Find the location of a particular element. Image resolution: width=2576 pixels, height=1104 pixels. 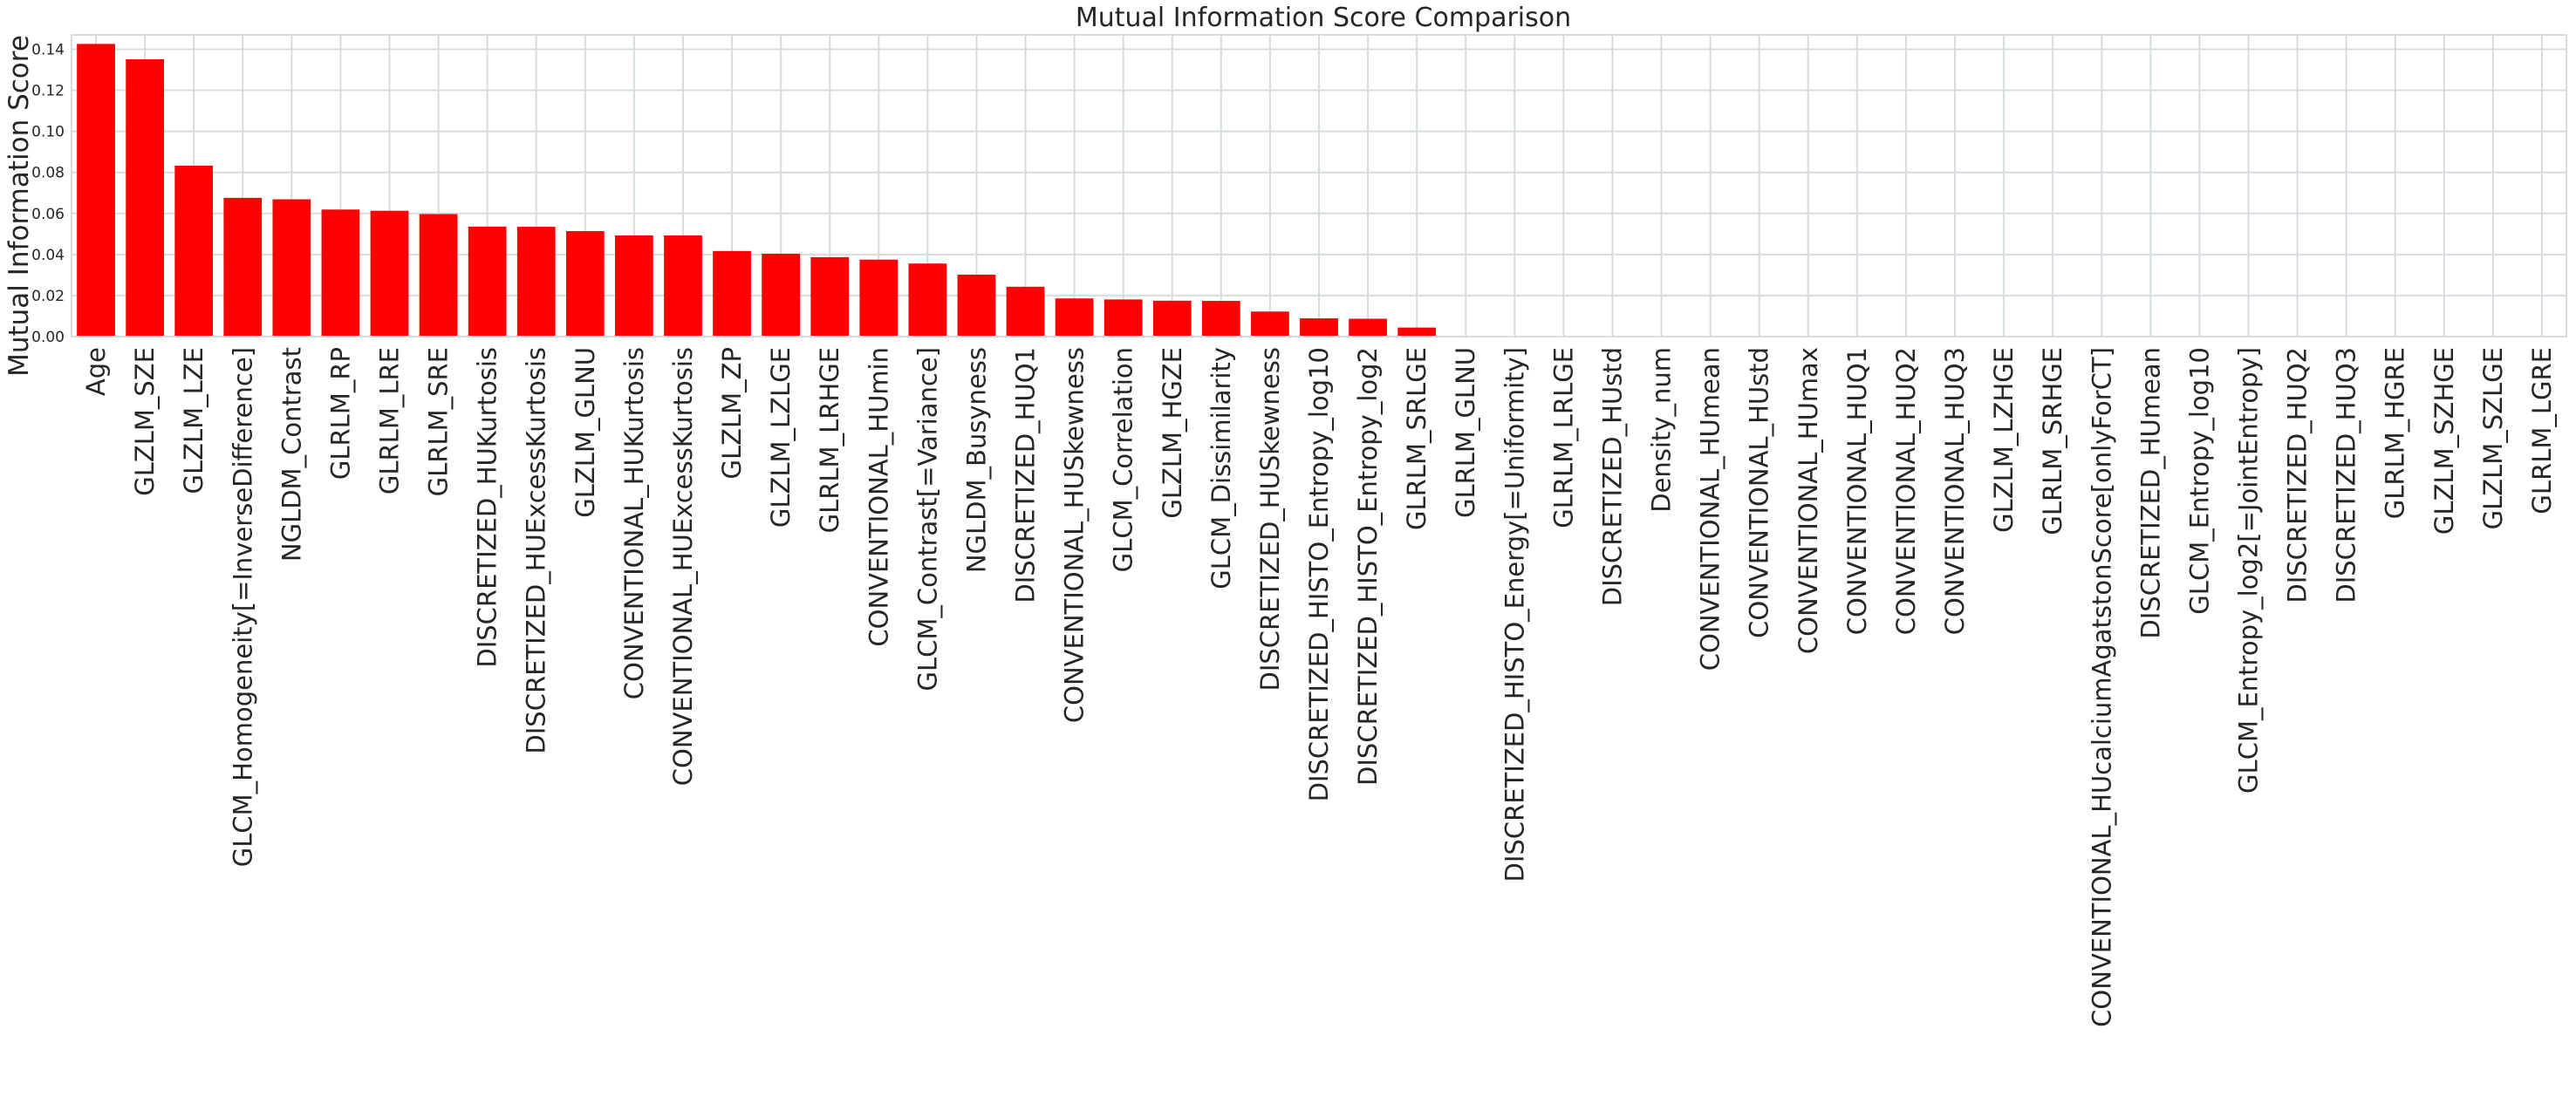

x-tick-label: GLCM_Homogeneity[=InverseDifference] is located at coordinates (242, 607).